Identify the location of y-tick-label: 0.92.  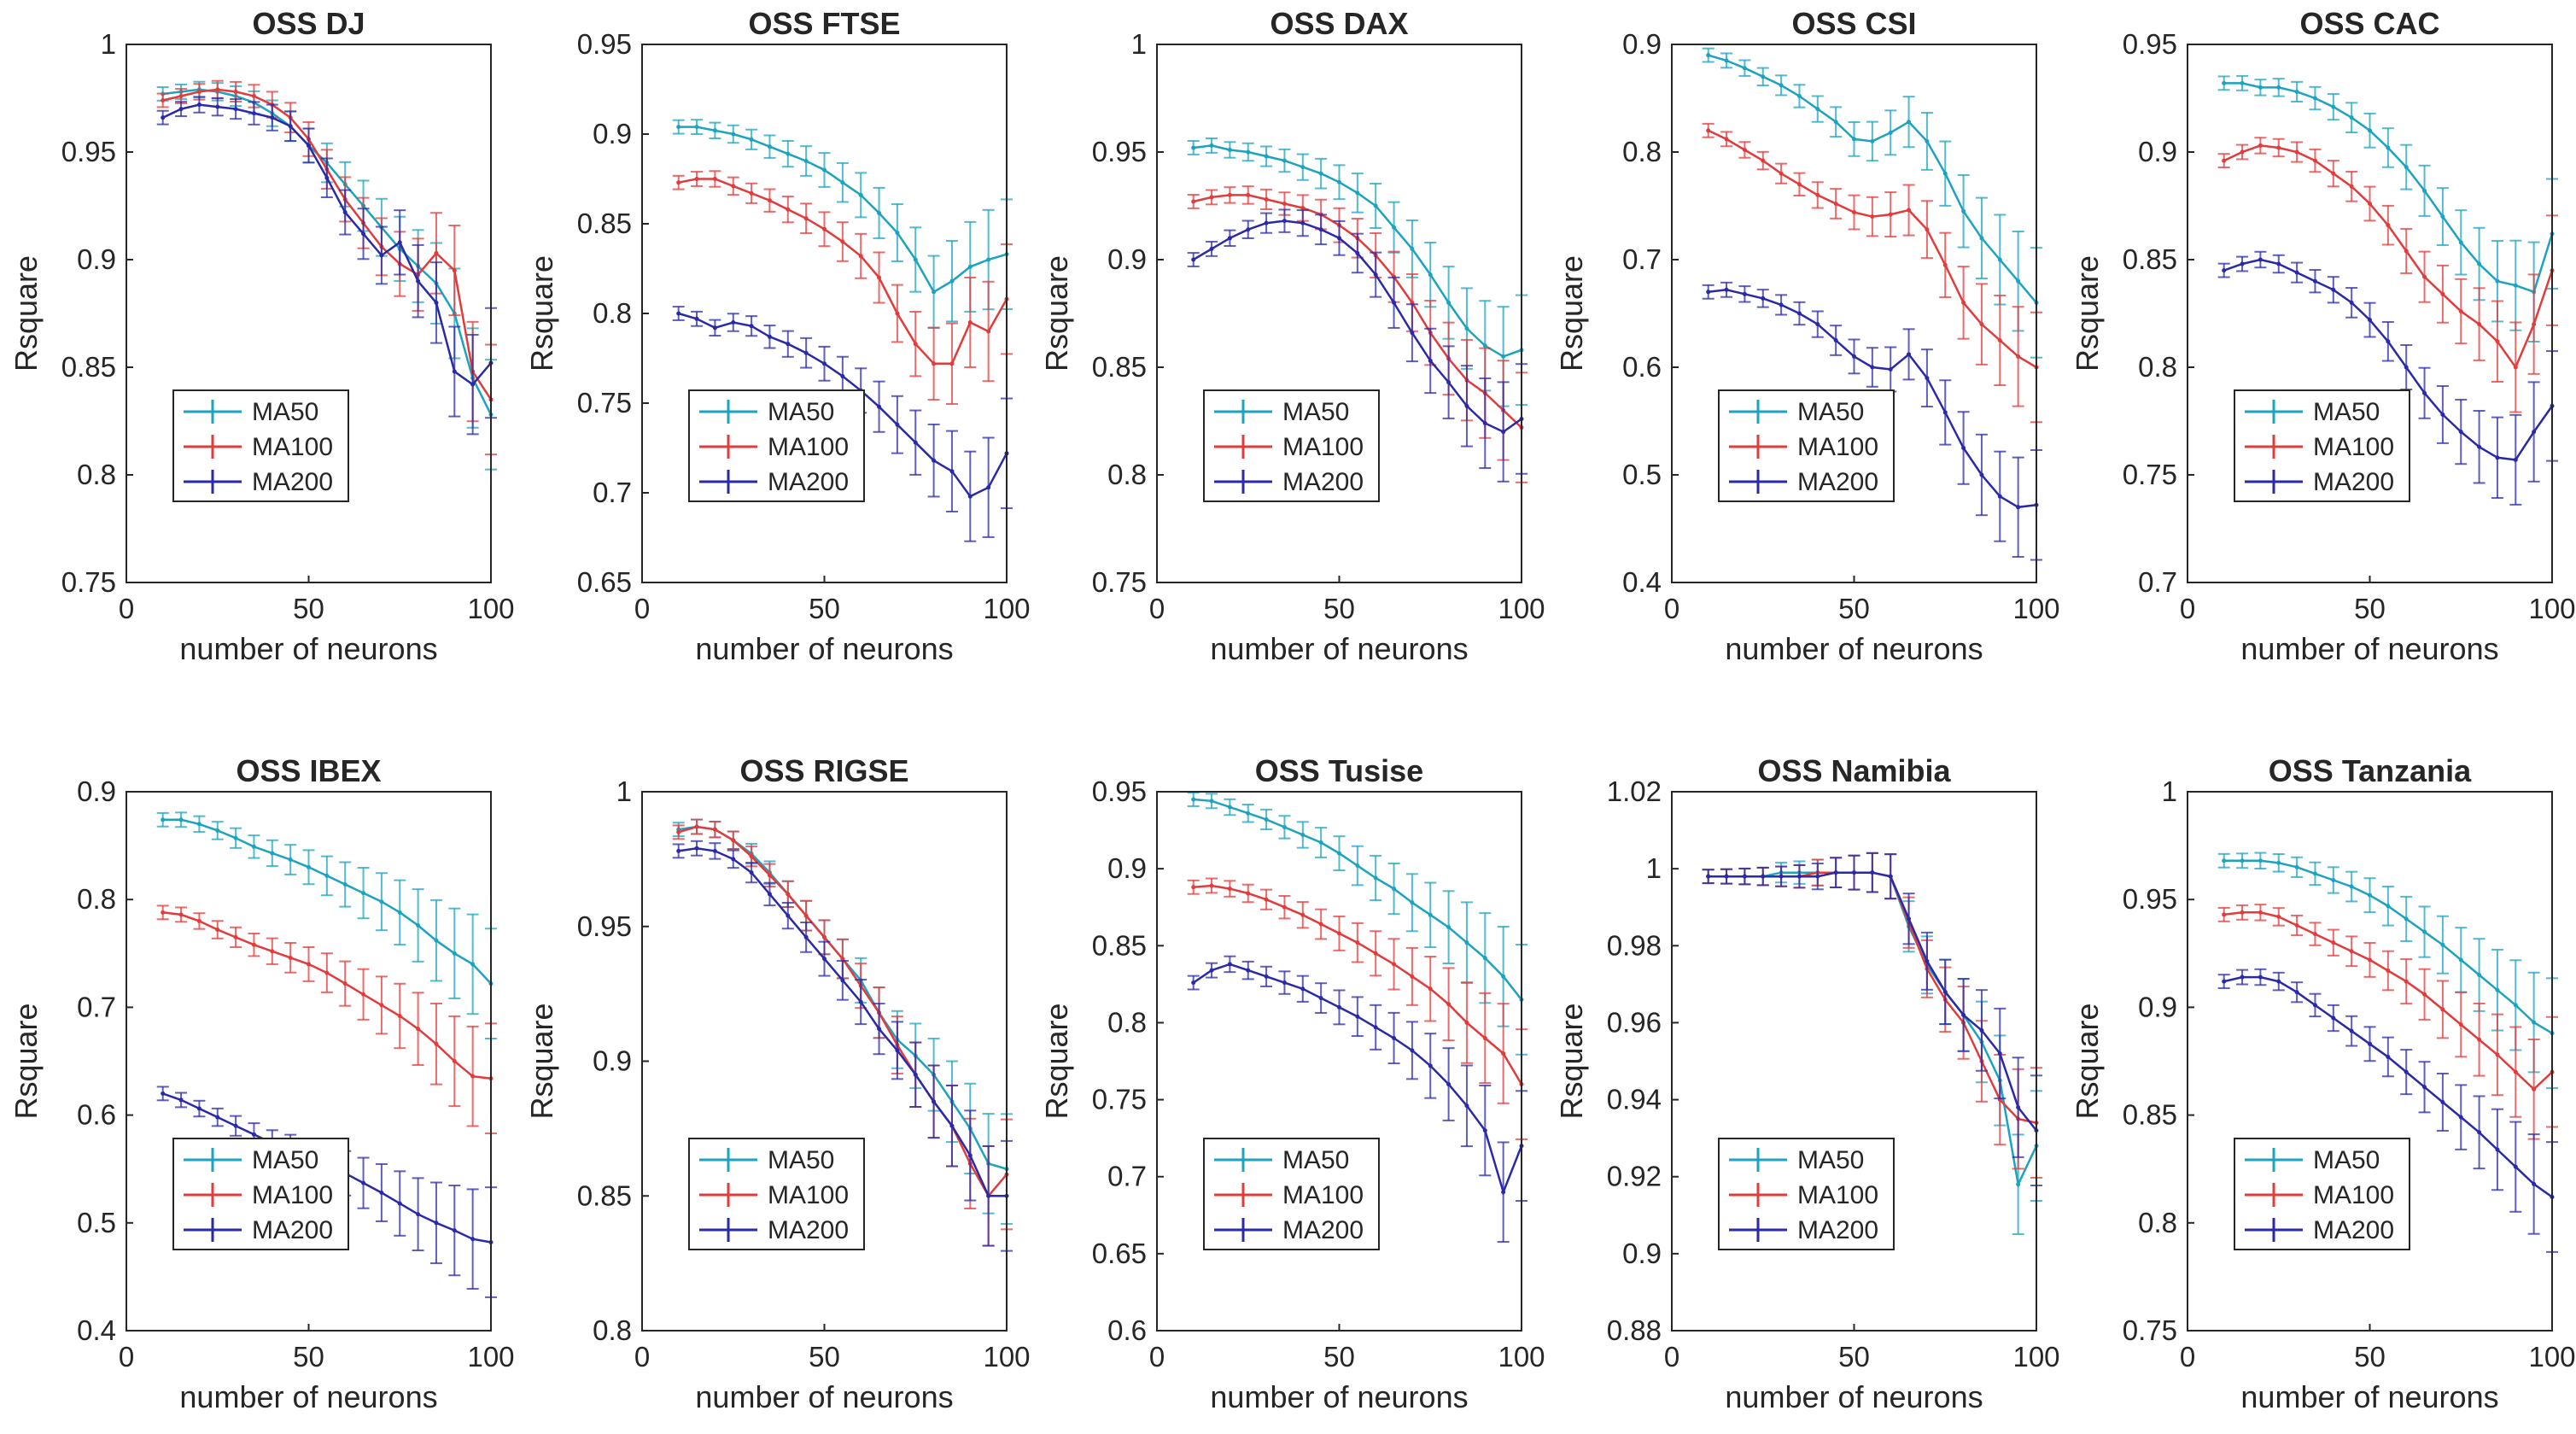
(1634, 1176).